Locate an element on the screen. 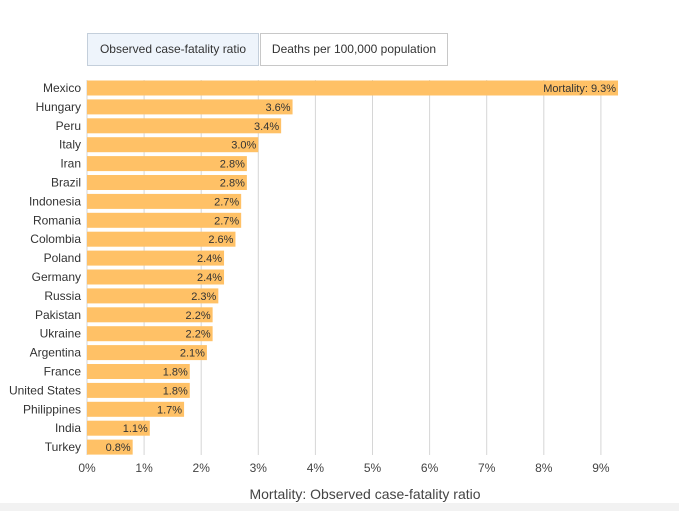 Image resolution: width=679 pixels, height=511 pixels. category-label: Mexico is located at coordinates (62, 88).